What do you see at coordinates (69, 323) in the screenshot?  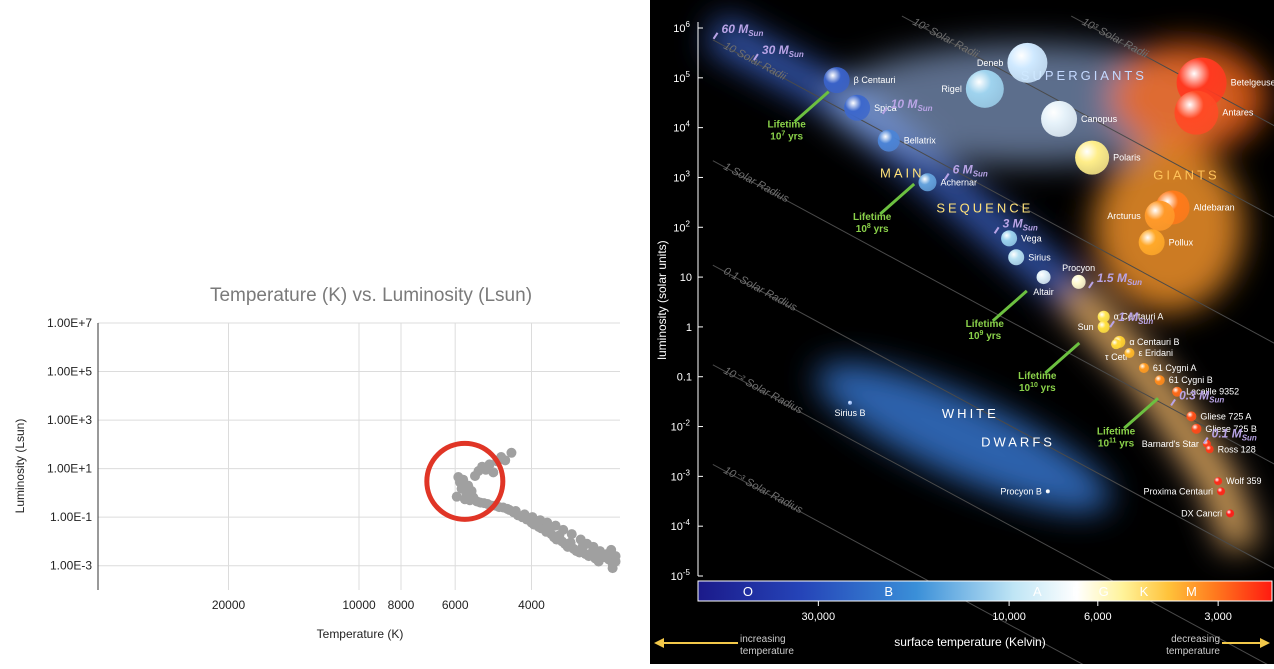 I see `y-tick-label: 1.00E+7` at bounding box center [69, 323].